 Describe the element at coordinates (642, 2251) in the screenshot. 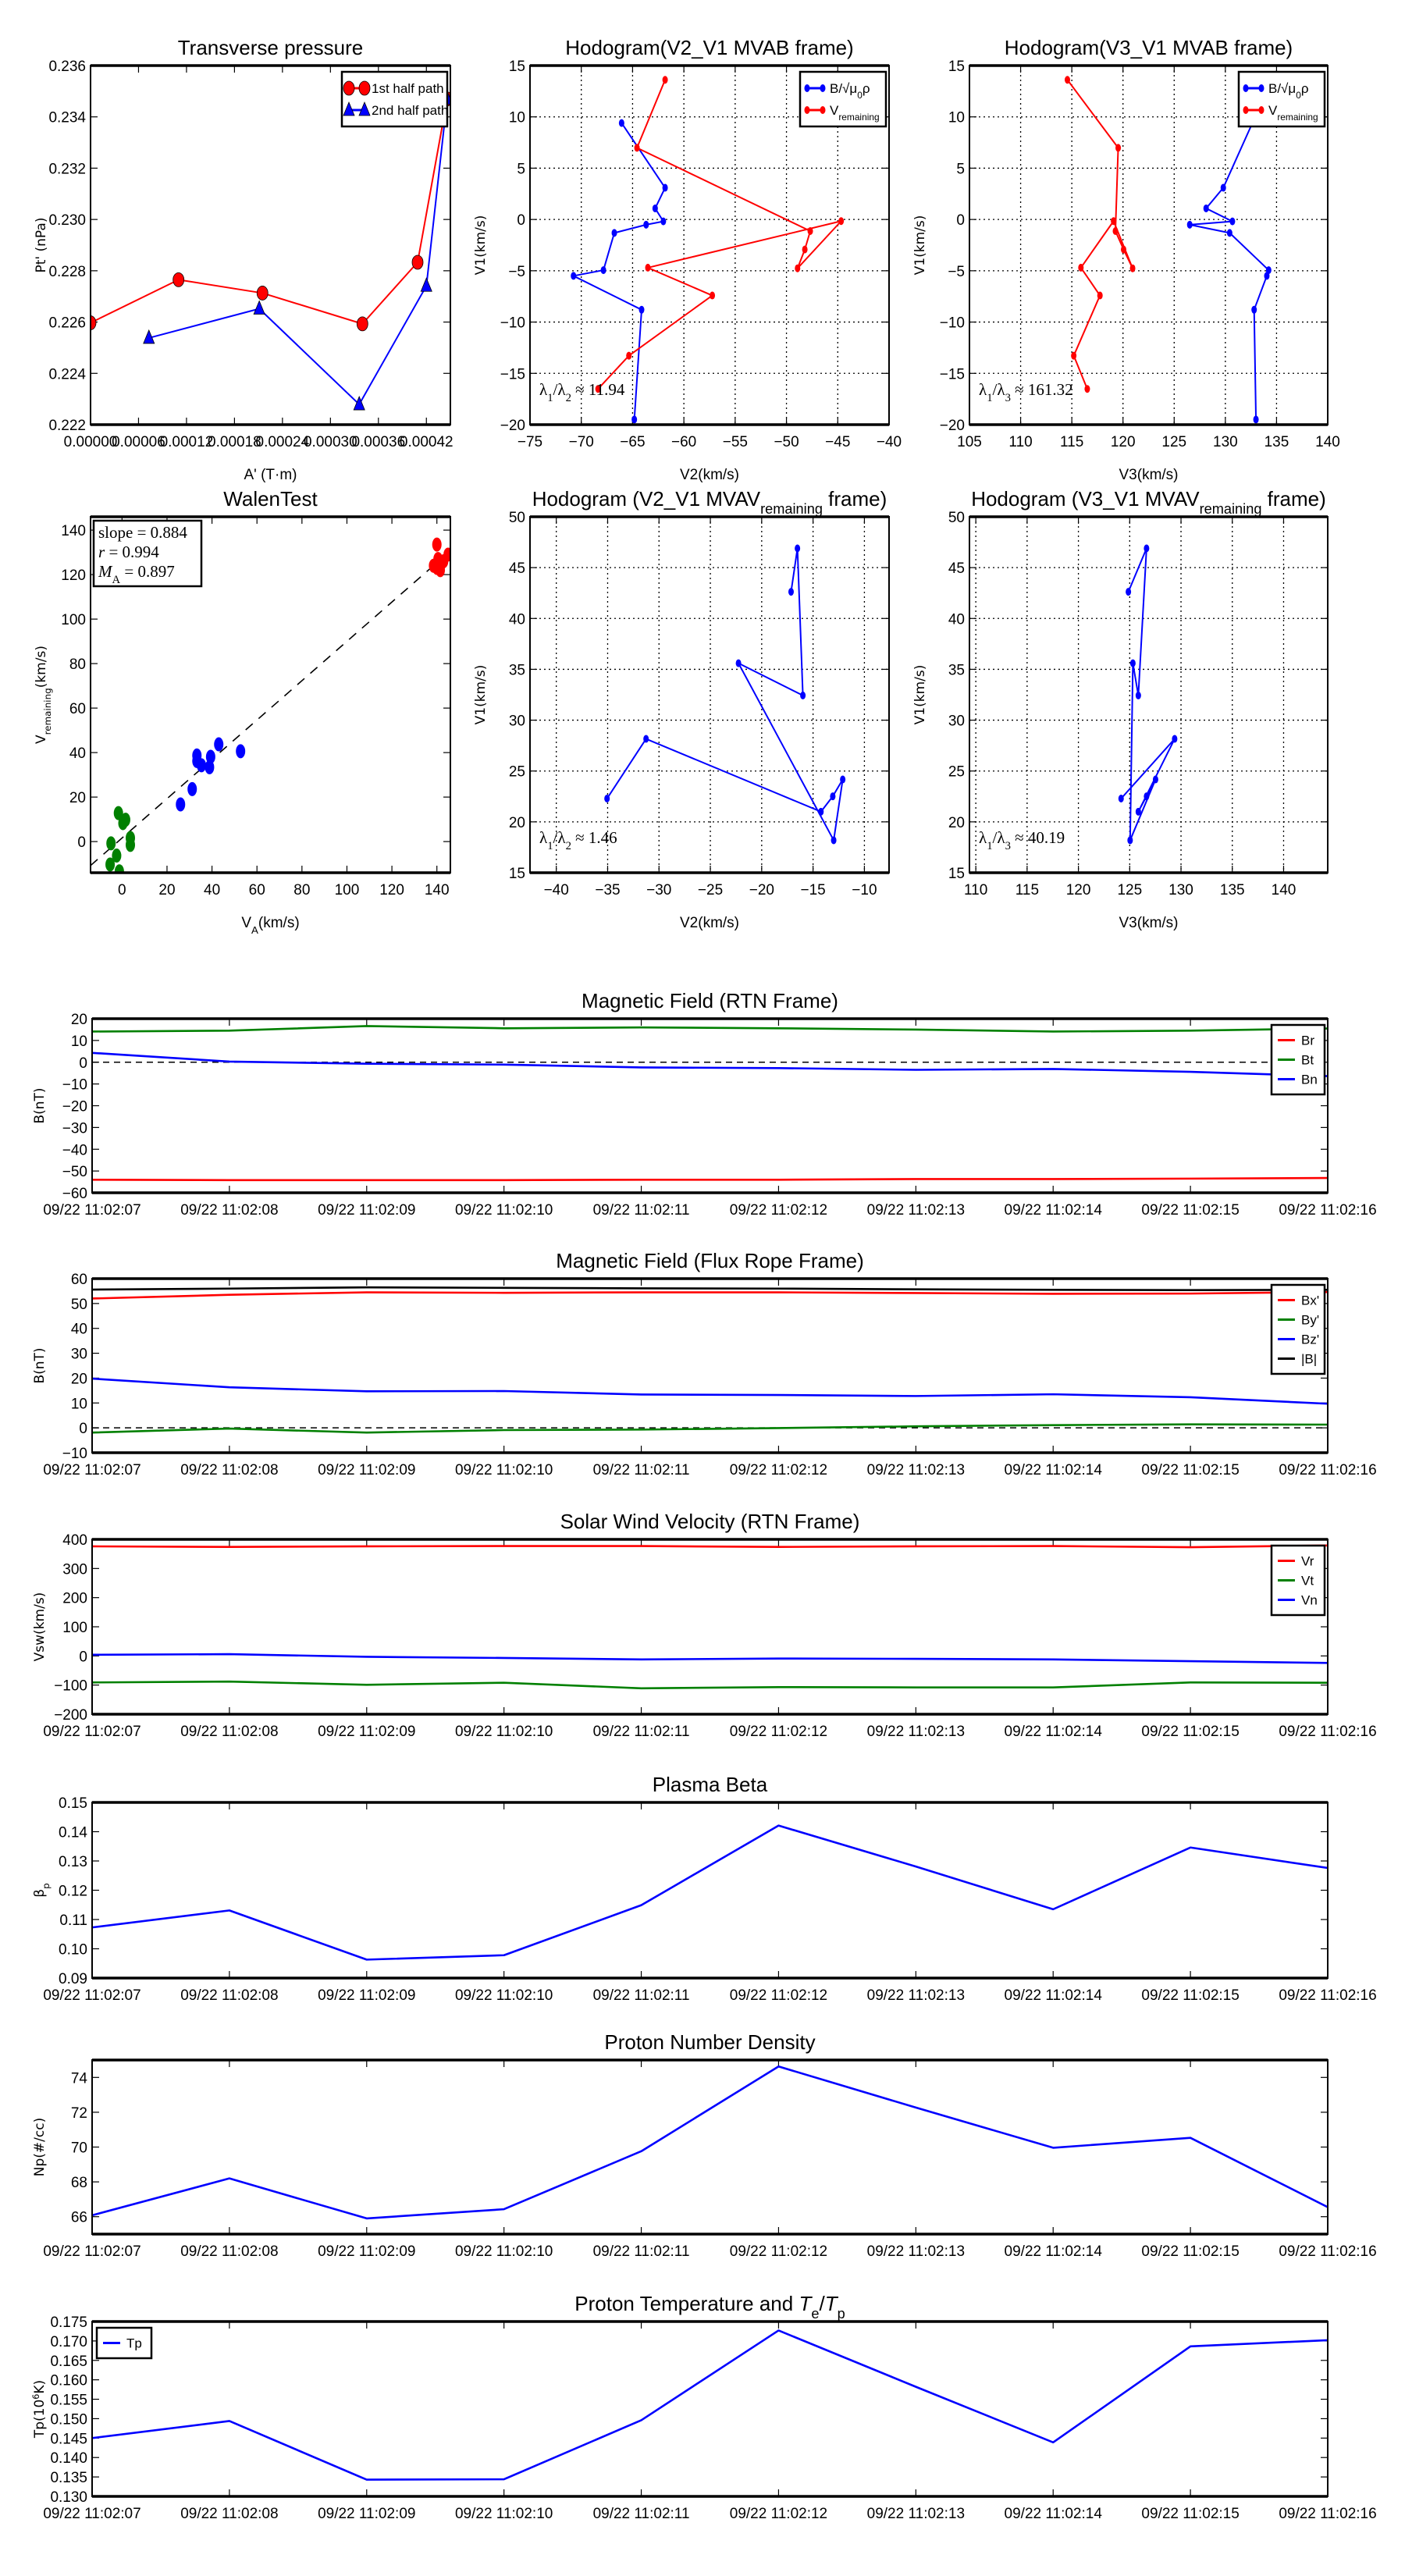

I see `x-tick-label: 09/22 11:02:11` at that location.